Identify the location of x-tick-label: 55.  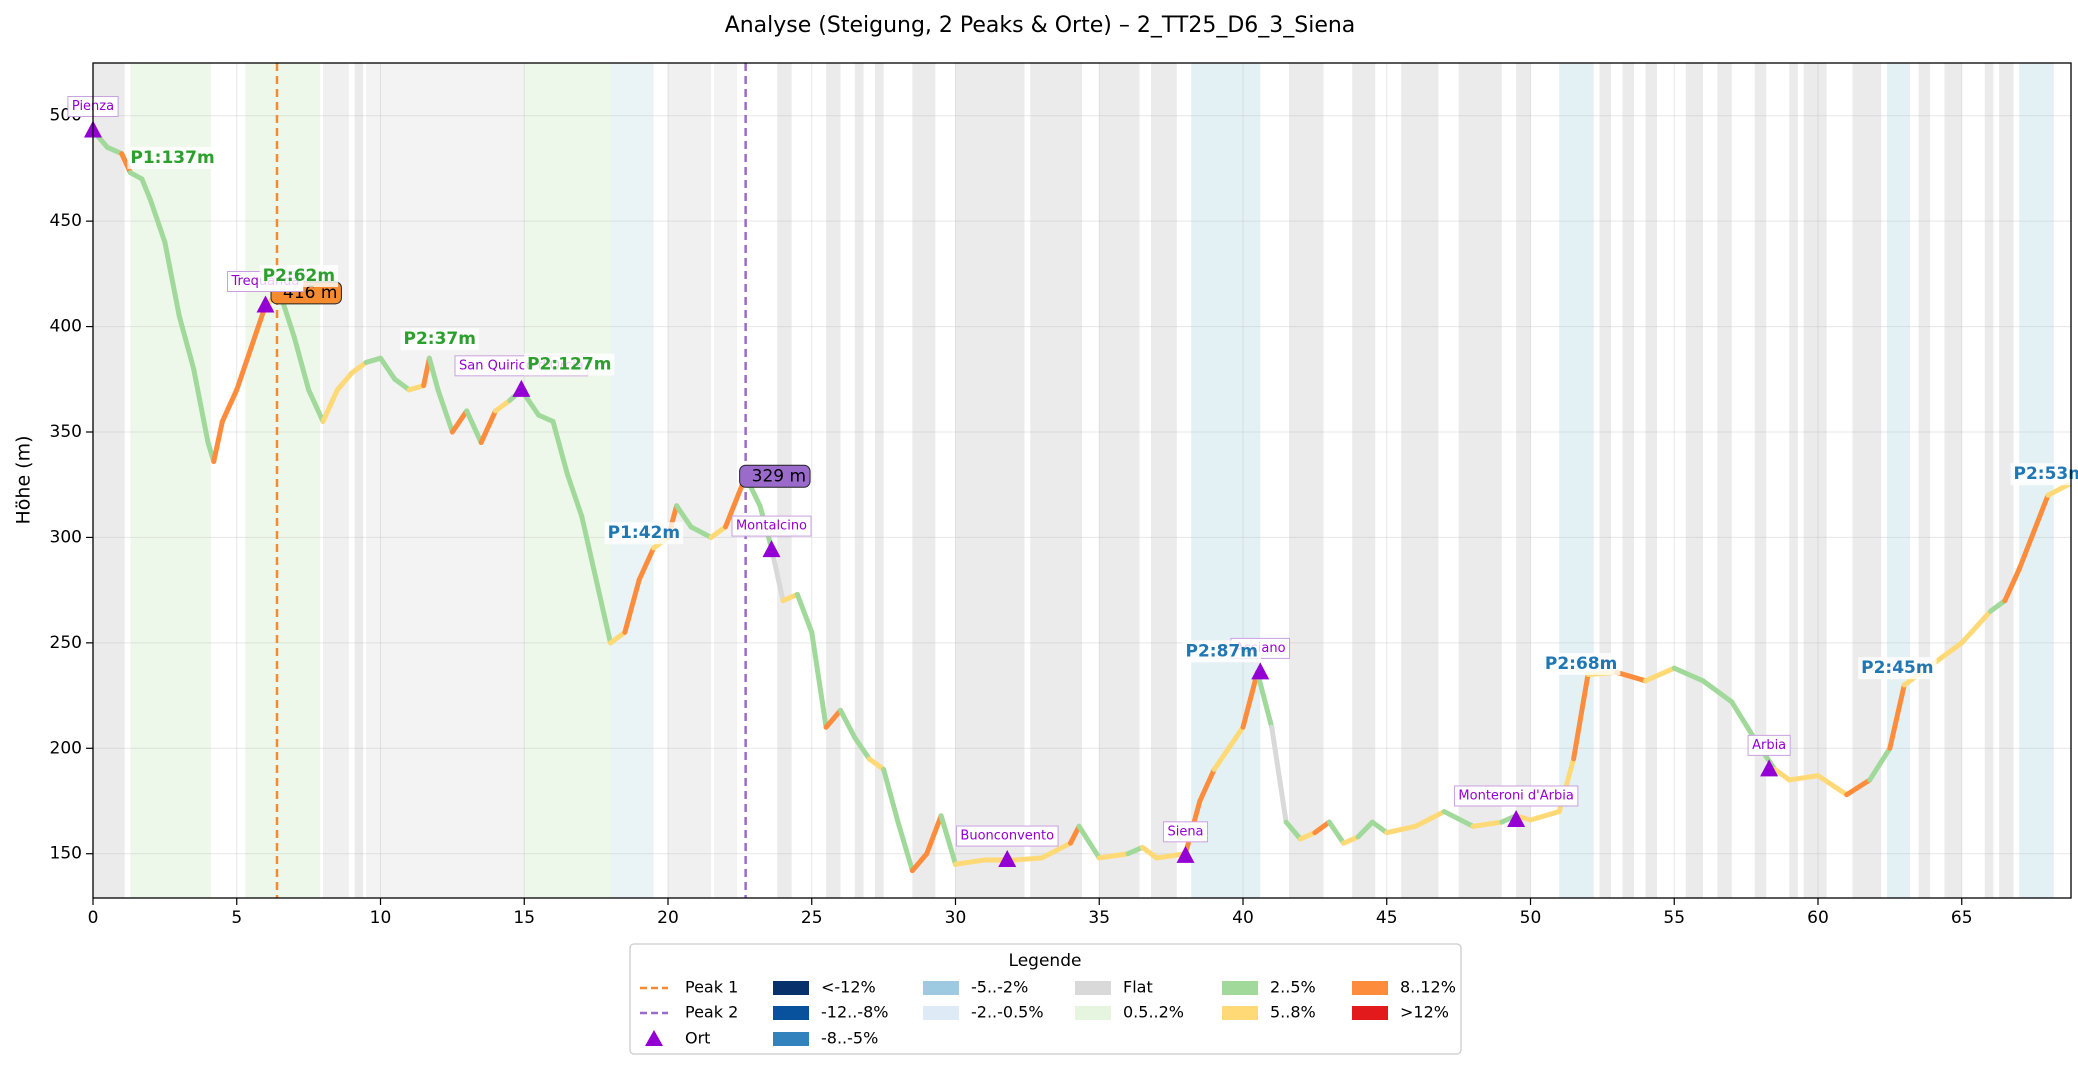
(1674, 918).